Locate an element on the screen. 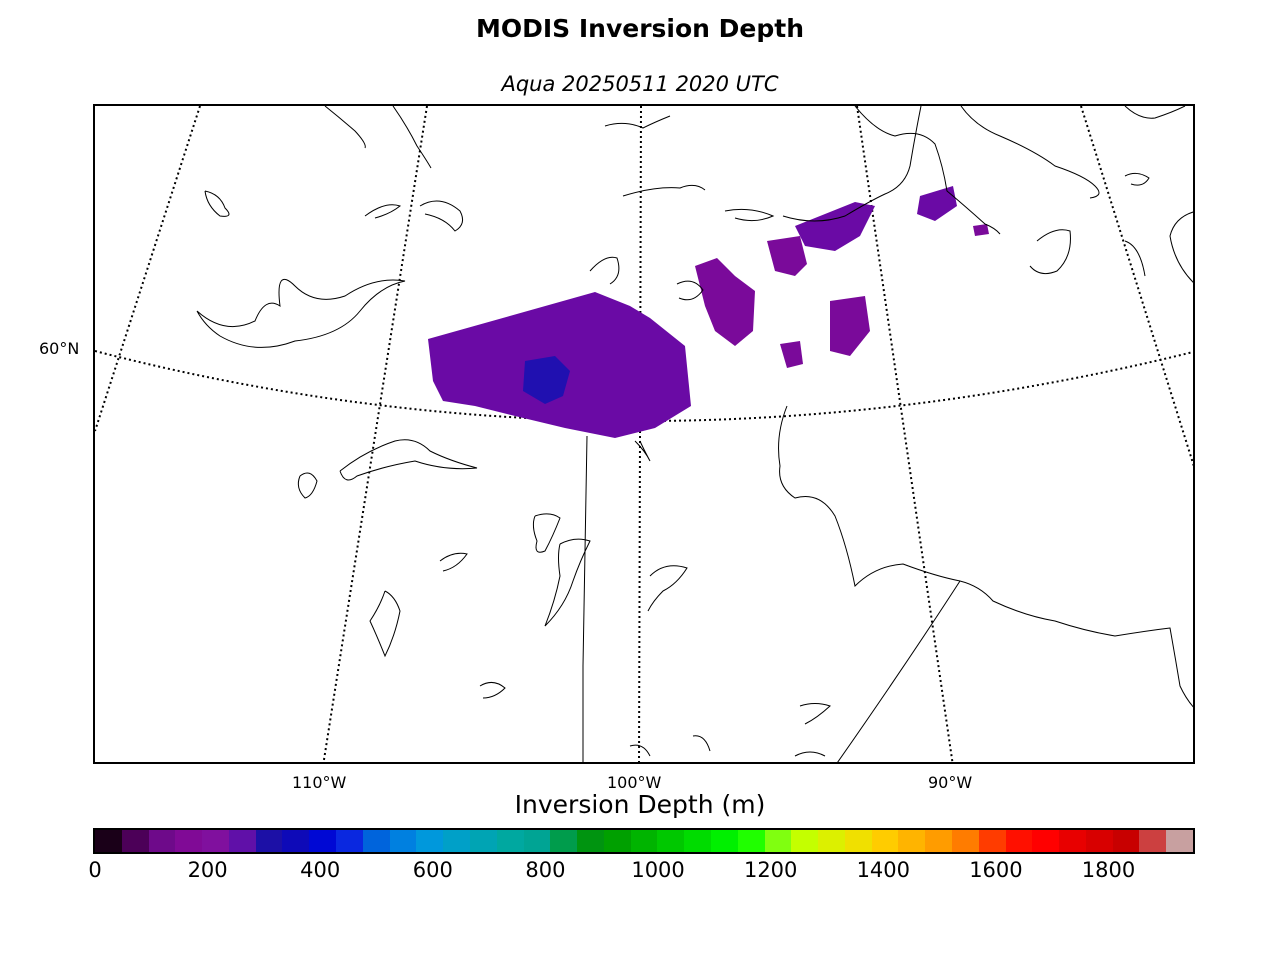 This screenshot has height=960, width=1280. colorbar-tick-label: 1600 is located at coordinates (996, 870).